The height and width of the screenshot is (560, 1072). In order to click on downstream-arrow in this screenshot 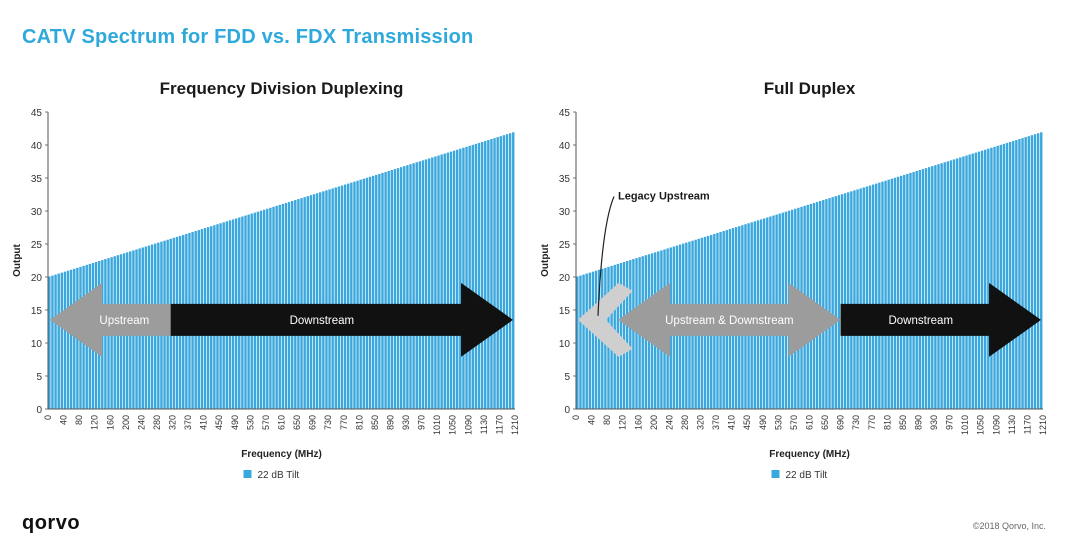, I will do `click(940, 319)`.